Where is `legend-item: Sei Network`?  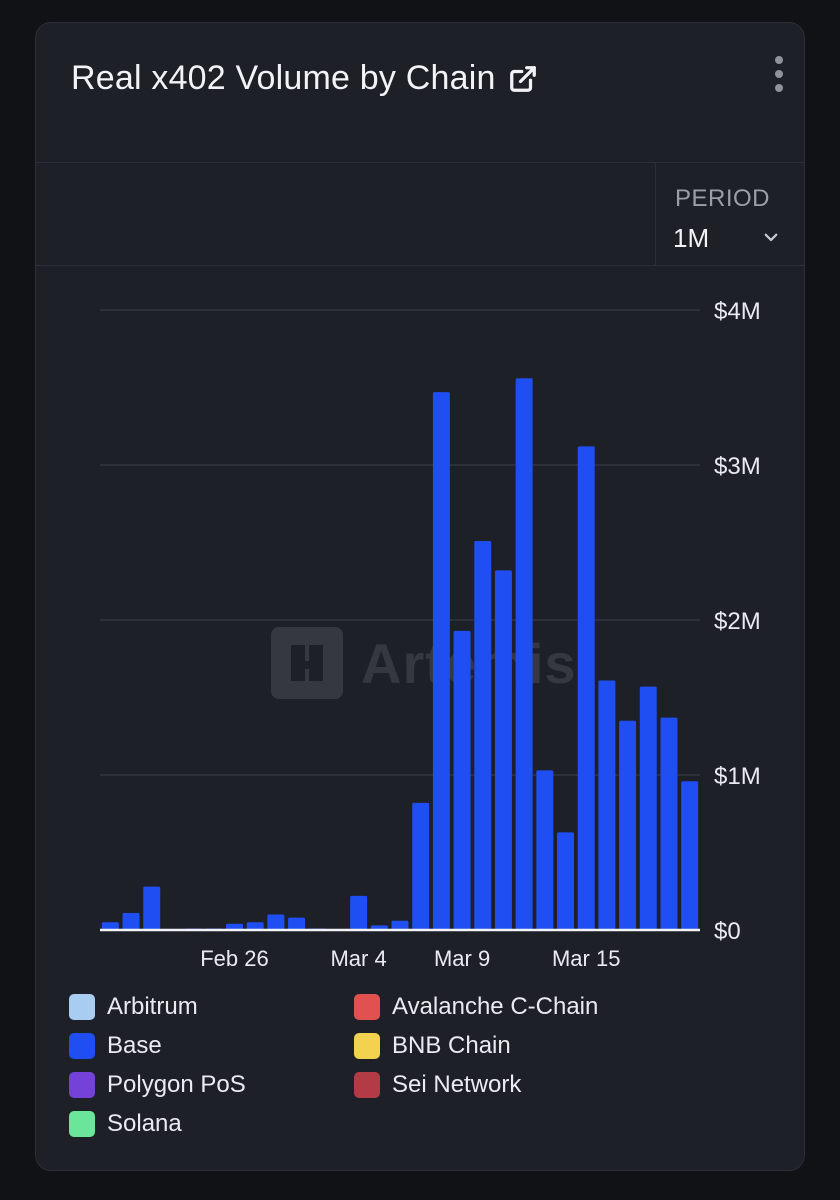 legend-item: Sei Network is located at coordinates (437, 1085).